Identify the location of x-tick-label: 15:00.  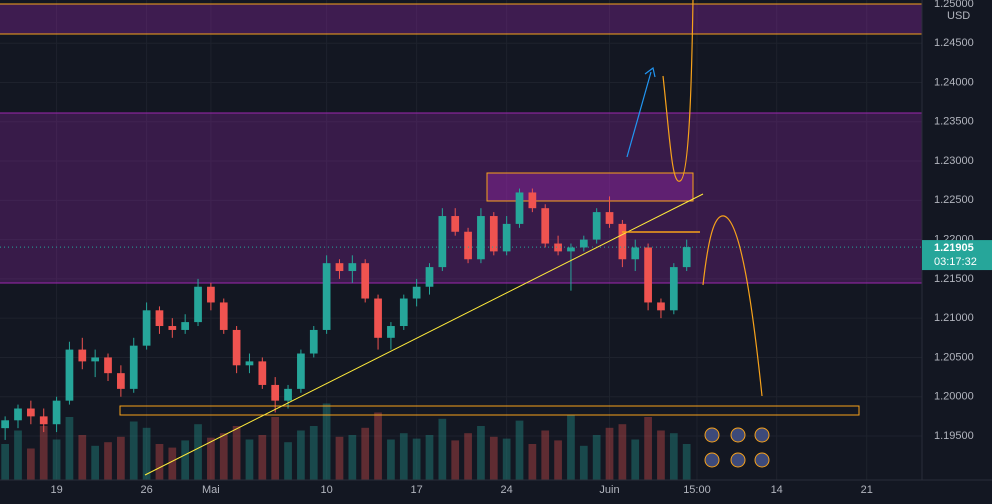
(697, 490).